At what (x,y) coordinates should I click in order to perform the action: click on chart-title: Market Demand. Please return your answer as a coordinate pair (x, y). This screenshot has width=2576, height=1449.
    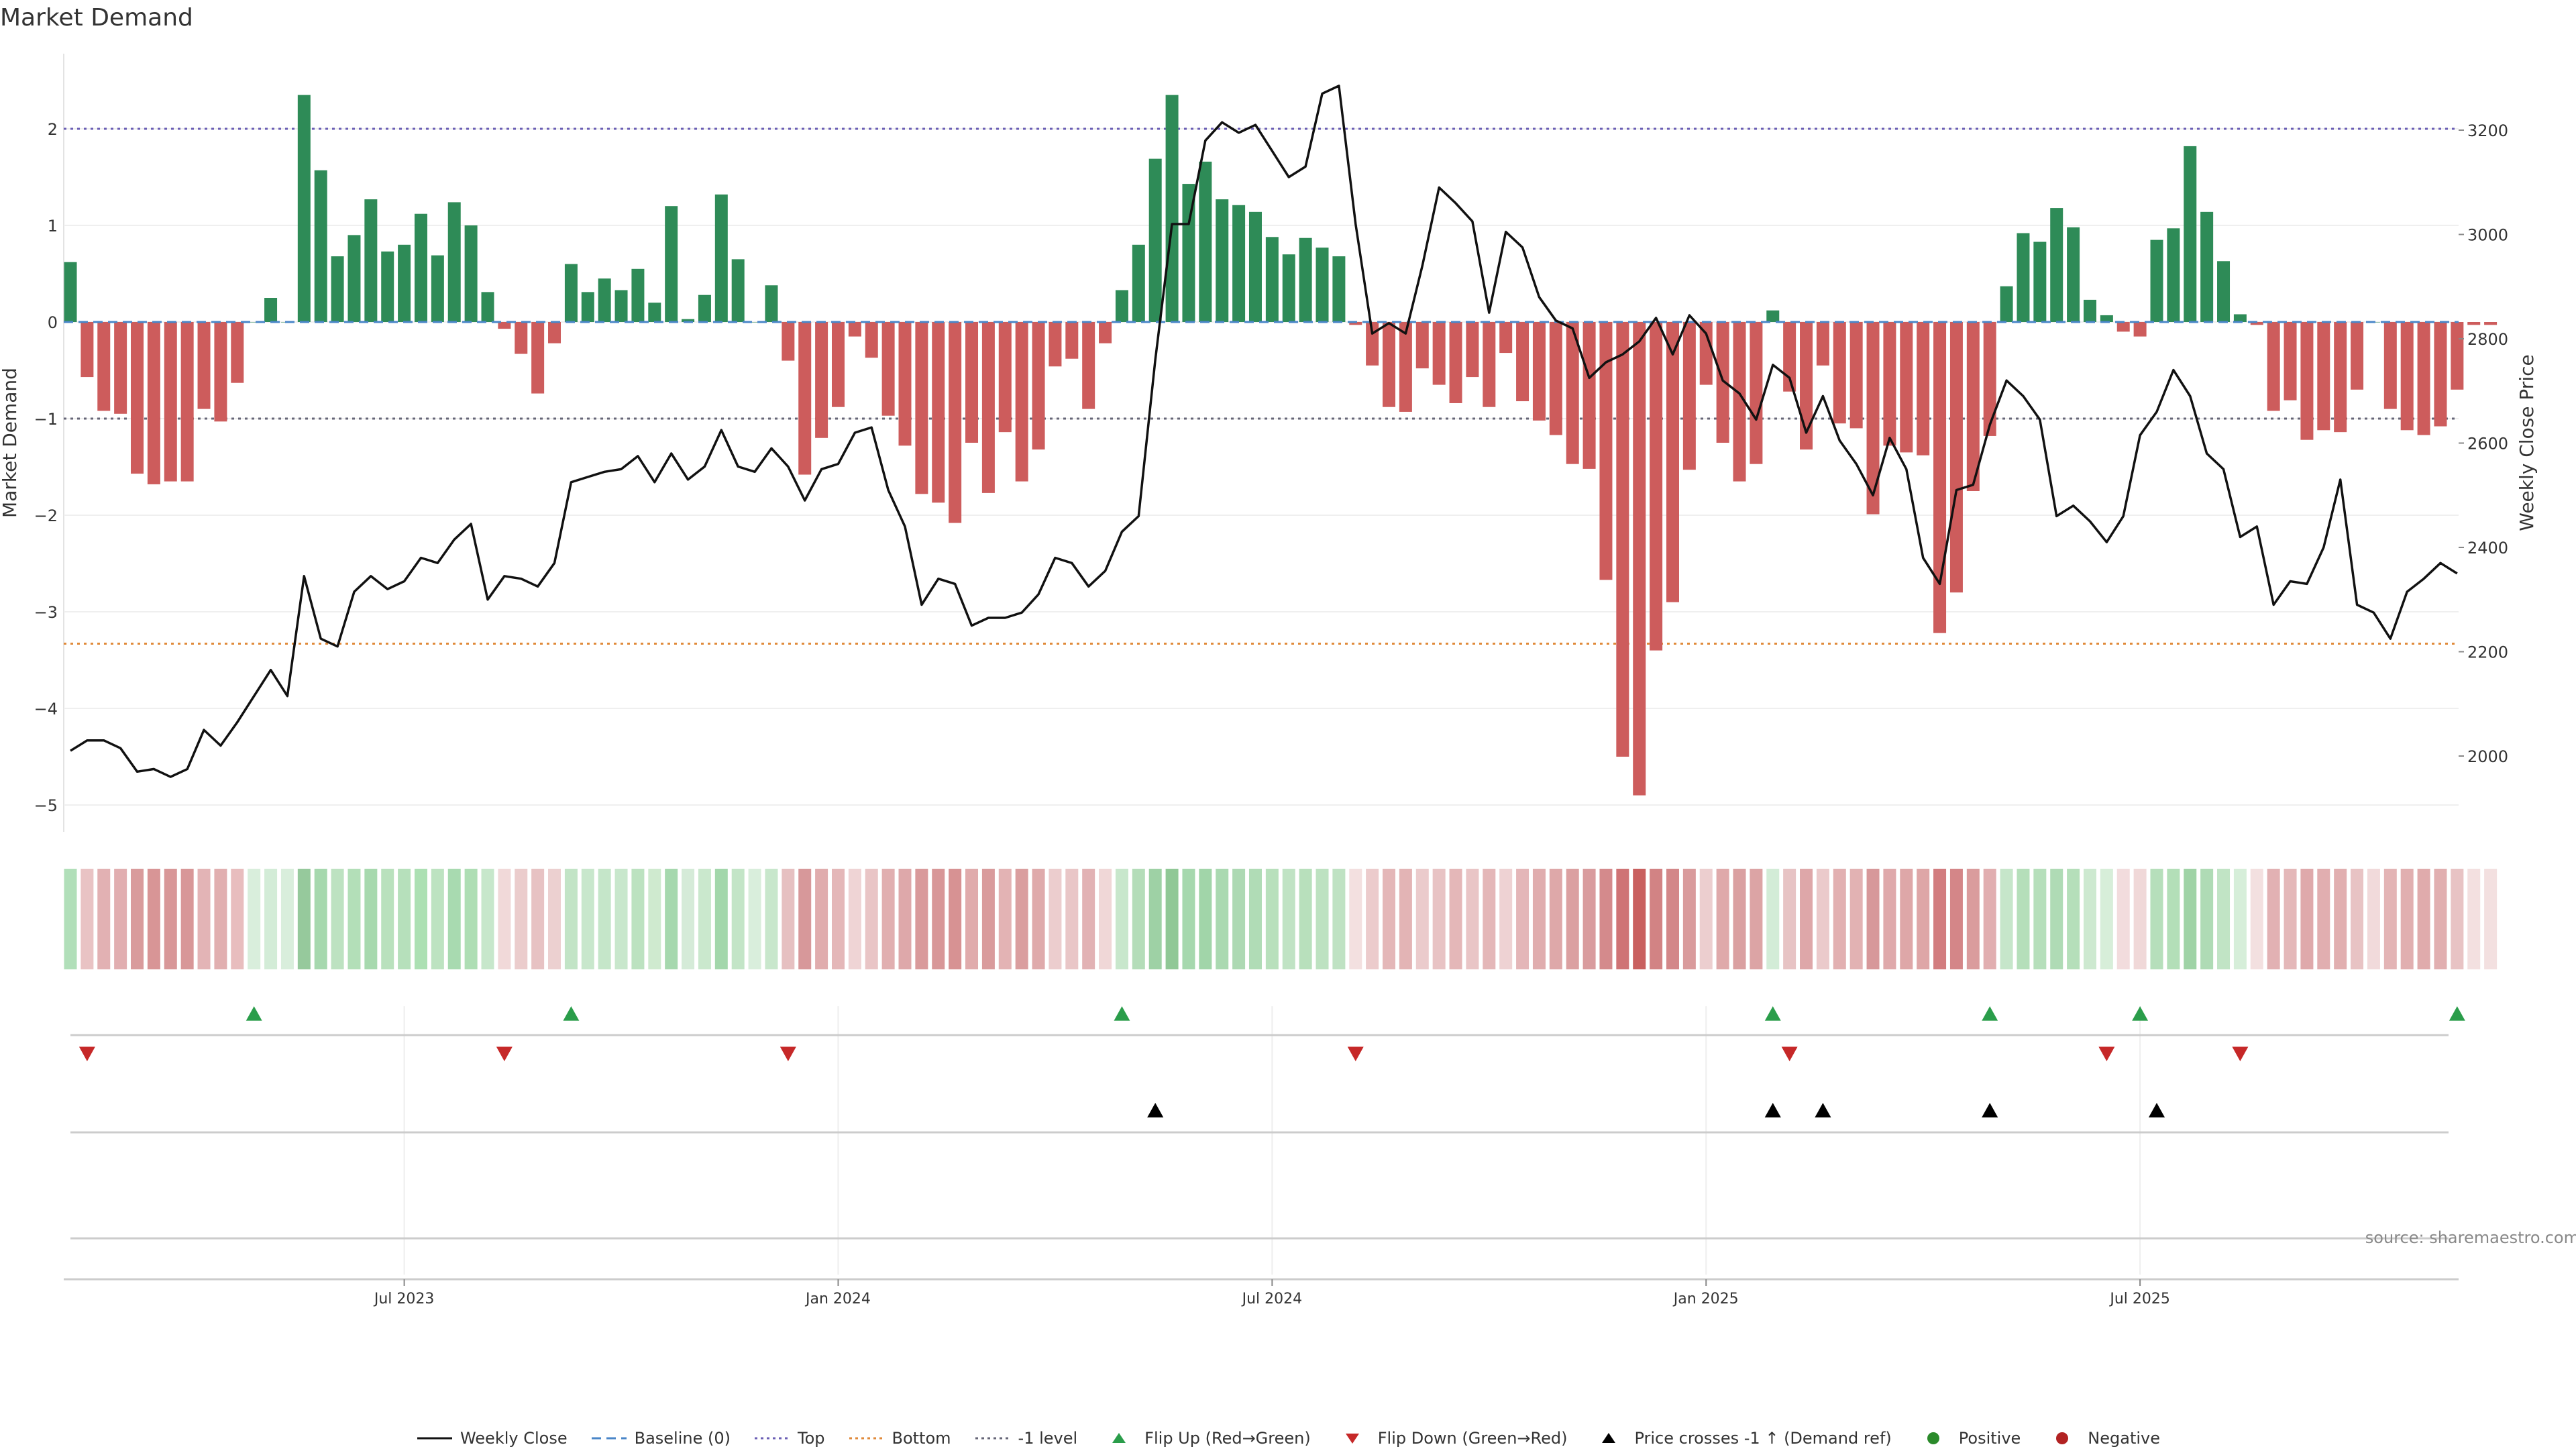
    Looking at the image, I should click on (96, 18).